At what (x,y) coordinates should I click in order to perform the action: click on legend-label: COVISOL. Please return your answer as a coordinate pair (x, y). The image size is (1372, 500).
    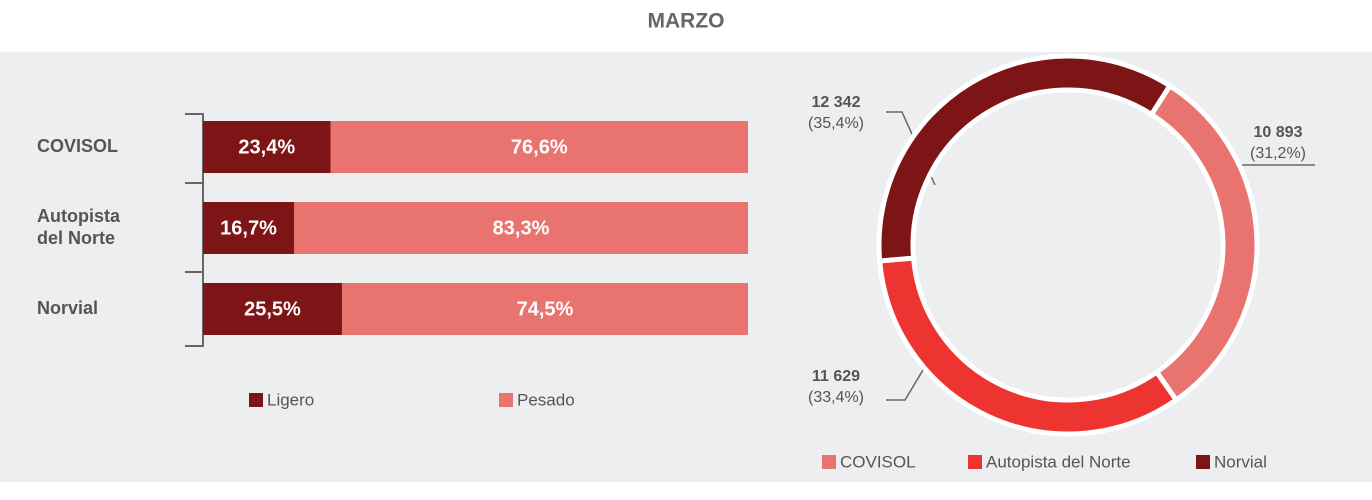
    Looking at the image, I should click on (878, 461).